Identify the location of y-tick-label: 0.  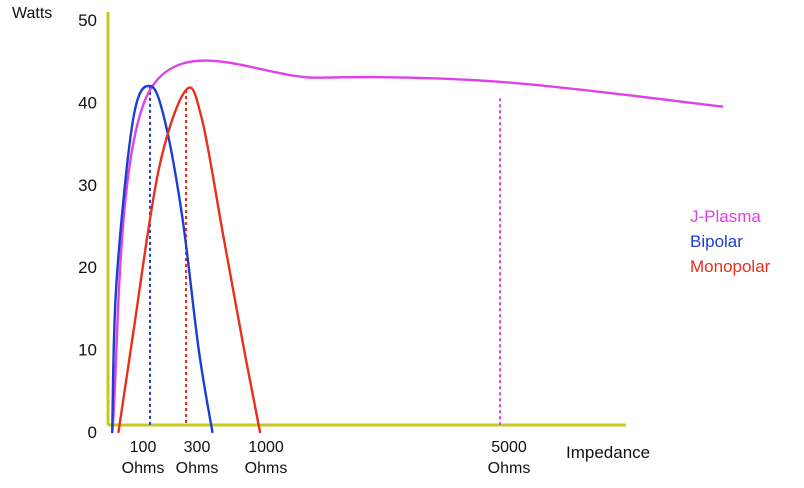
(92, 432).